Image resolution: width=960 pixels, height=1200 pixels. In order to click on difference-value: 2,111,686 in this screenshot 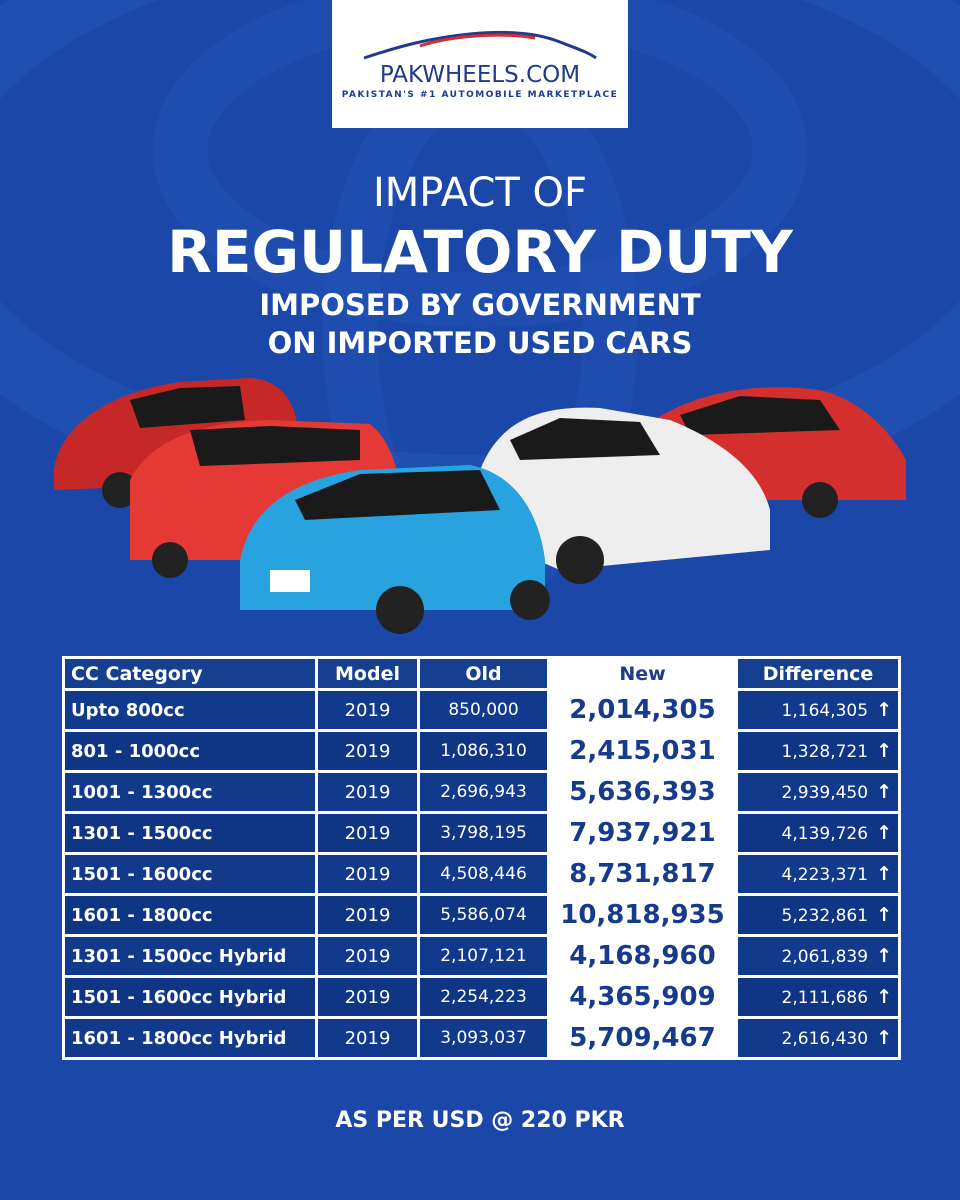, I will do `click(825, 998)`.